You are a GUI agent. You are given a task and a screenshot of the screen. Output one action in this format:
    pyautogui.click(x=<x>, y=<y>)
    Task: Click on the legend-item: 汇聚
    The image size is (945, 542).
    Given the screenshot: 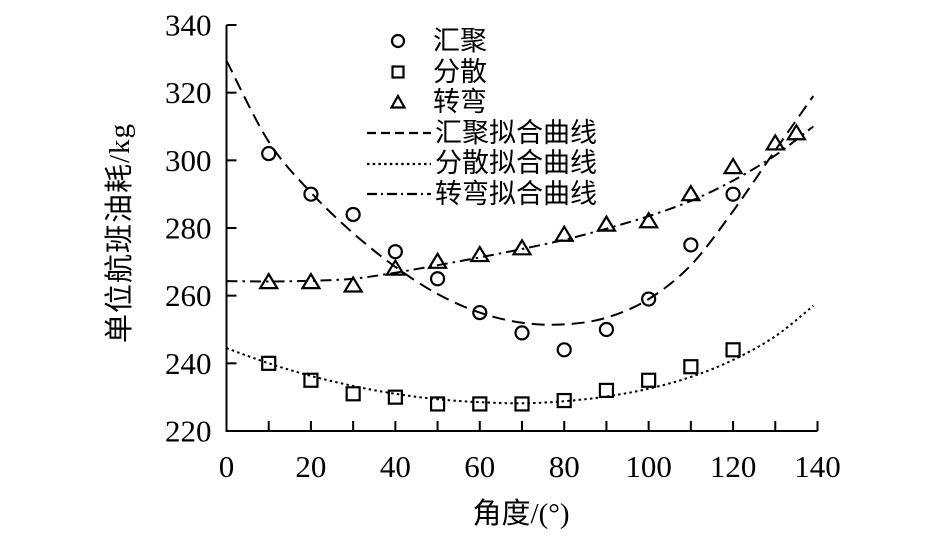 What is the action you would take?
    pyautogui.click(x=481, y=41)
    